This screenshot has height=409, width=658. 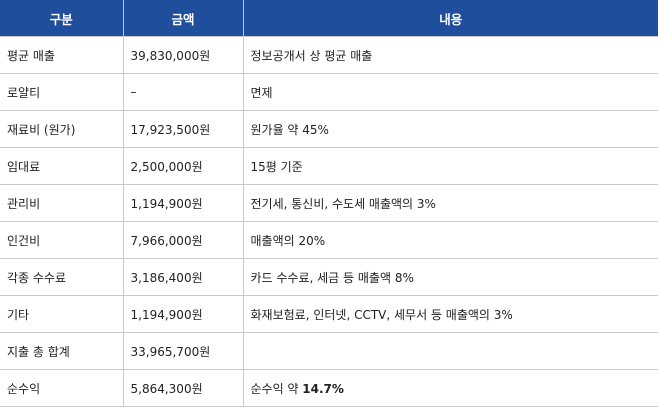 What do you see at coordinates (62, 240) in the screenshot?
I see `row-category: 인건비` at bounding box center [62, 240].